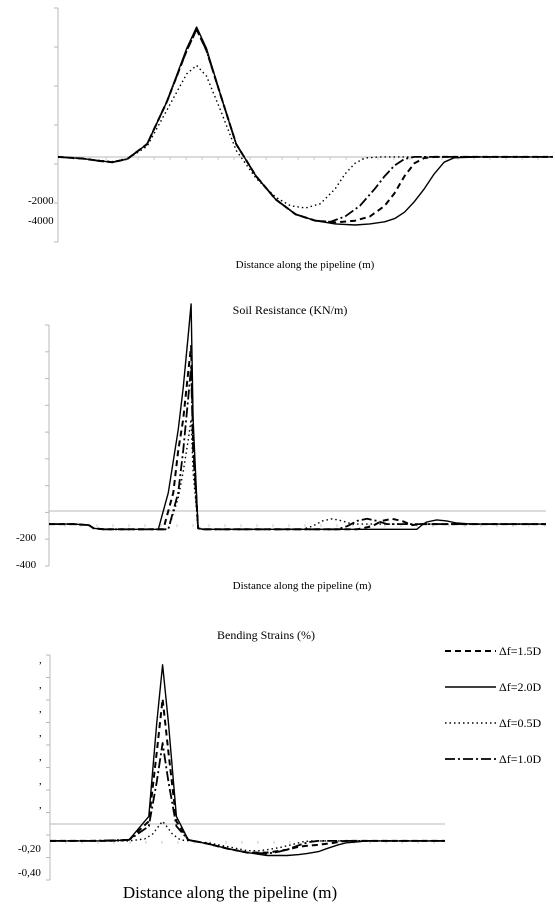 Image resolution: width=555 pixels, height=909 pixels. Describe the element at coordinates (520, 687) in the screenshot. I see `legend-label-1: Δf=2.0D` at that location.